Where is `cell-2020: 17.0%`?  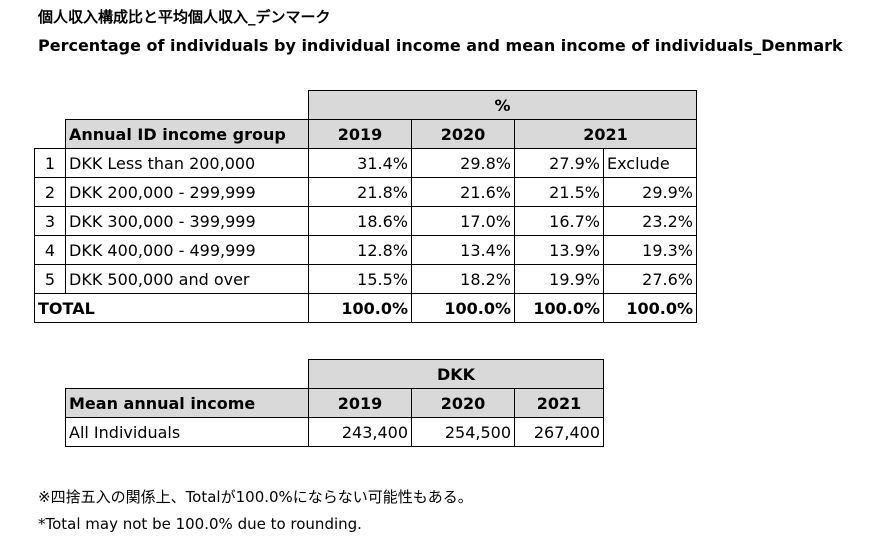 cell-2020: 17.0% is located at coordinates (463, 221).